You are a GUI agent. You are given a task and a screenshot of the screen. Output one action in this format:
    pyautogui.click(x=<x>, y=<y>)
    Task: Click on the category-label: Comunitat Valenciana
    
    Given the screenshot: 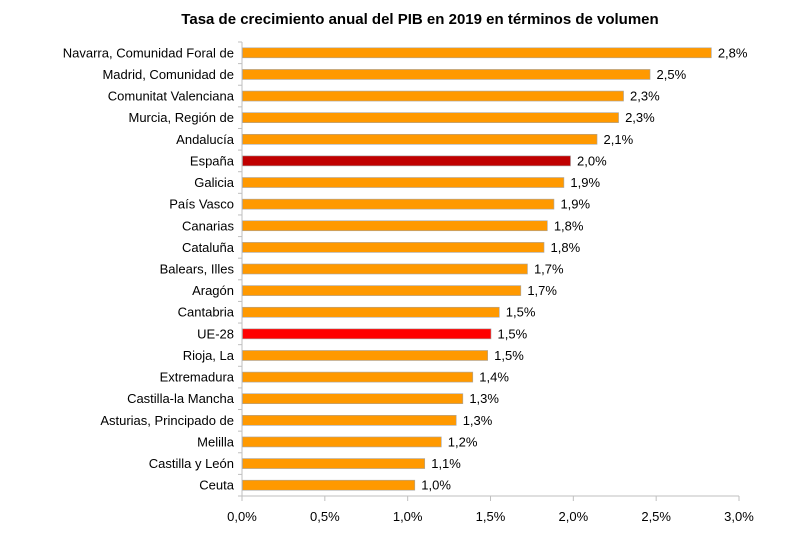 What is the action you would take?
    pyautogui.click(x=171, y=96)
    